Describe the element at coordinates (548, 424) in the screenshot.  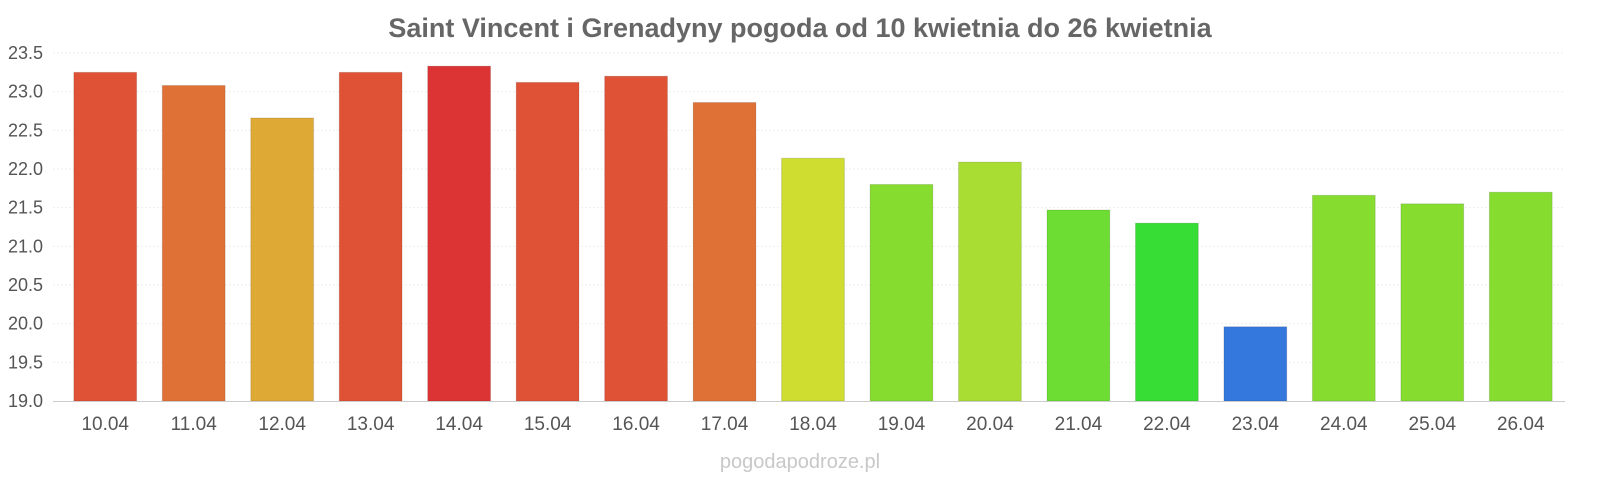
I see `x-tick-label: 15.04` at that location.